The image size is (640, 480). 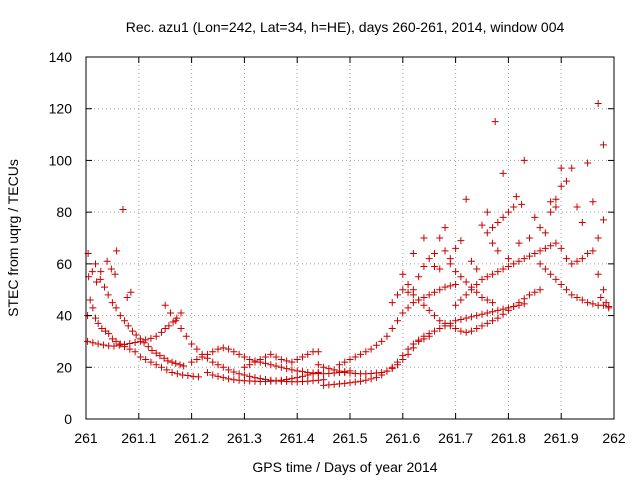 What do you see at coordinates (64, 264) in the screenshot?
I see `y-tick-label: 60` at bounding box center [64, 264].